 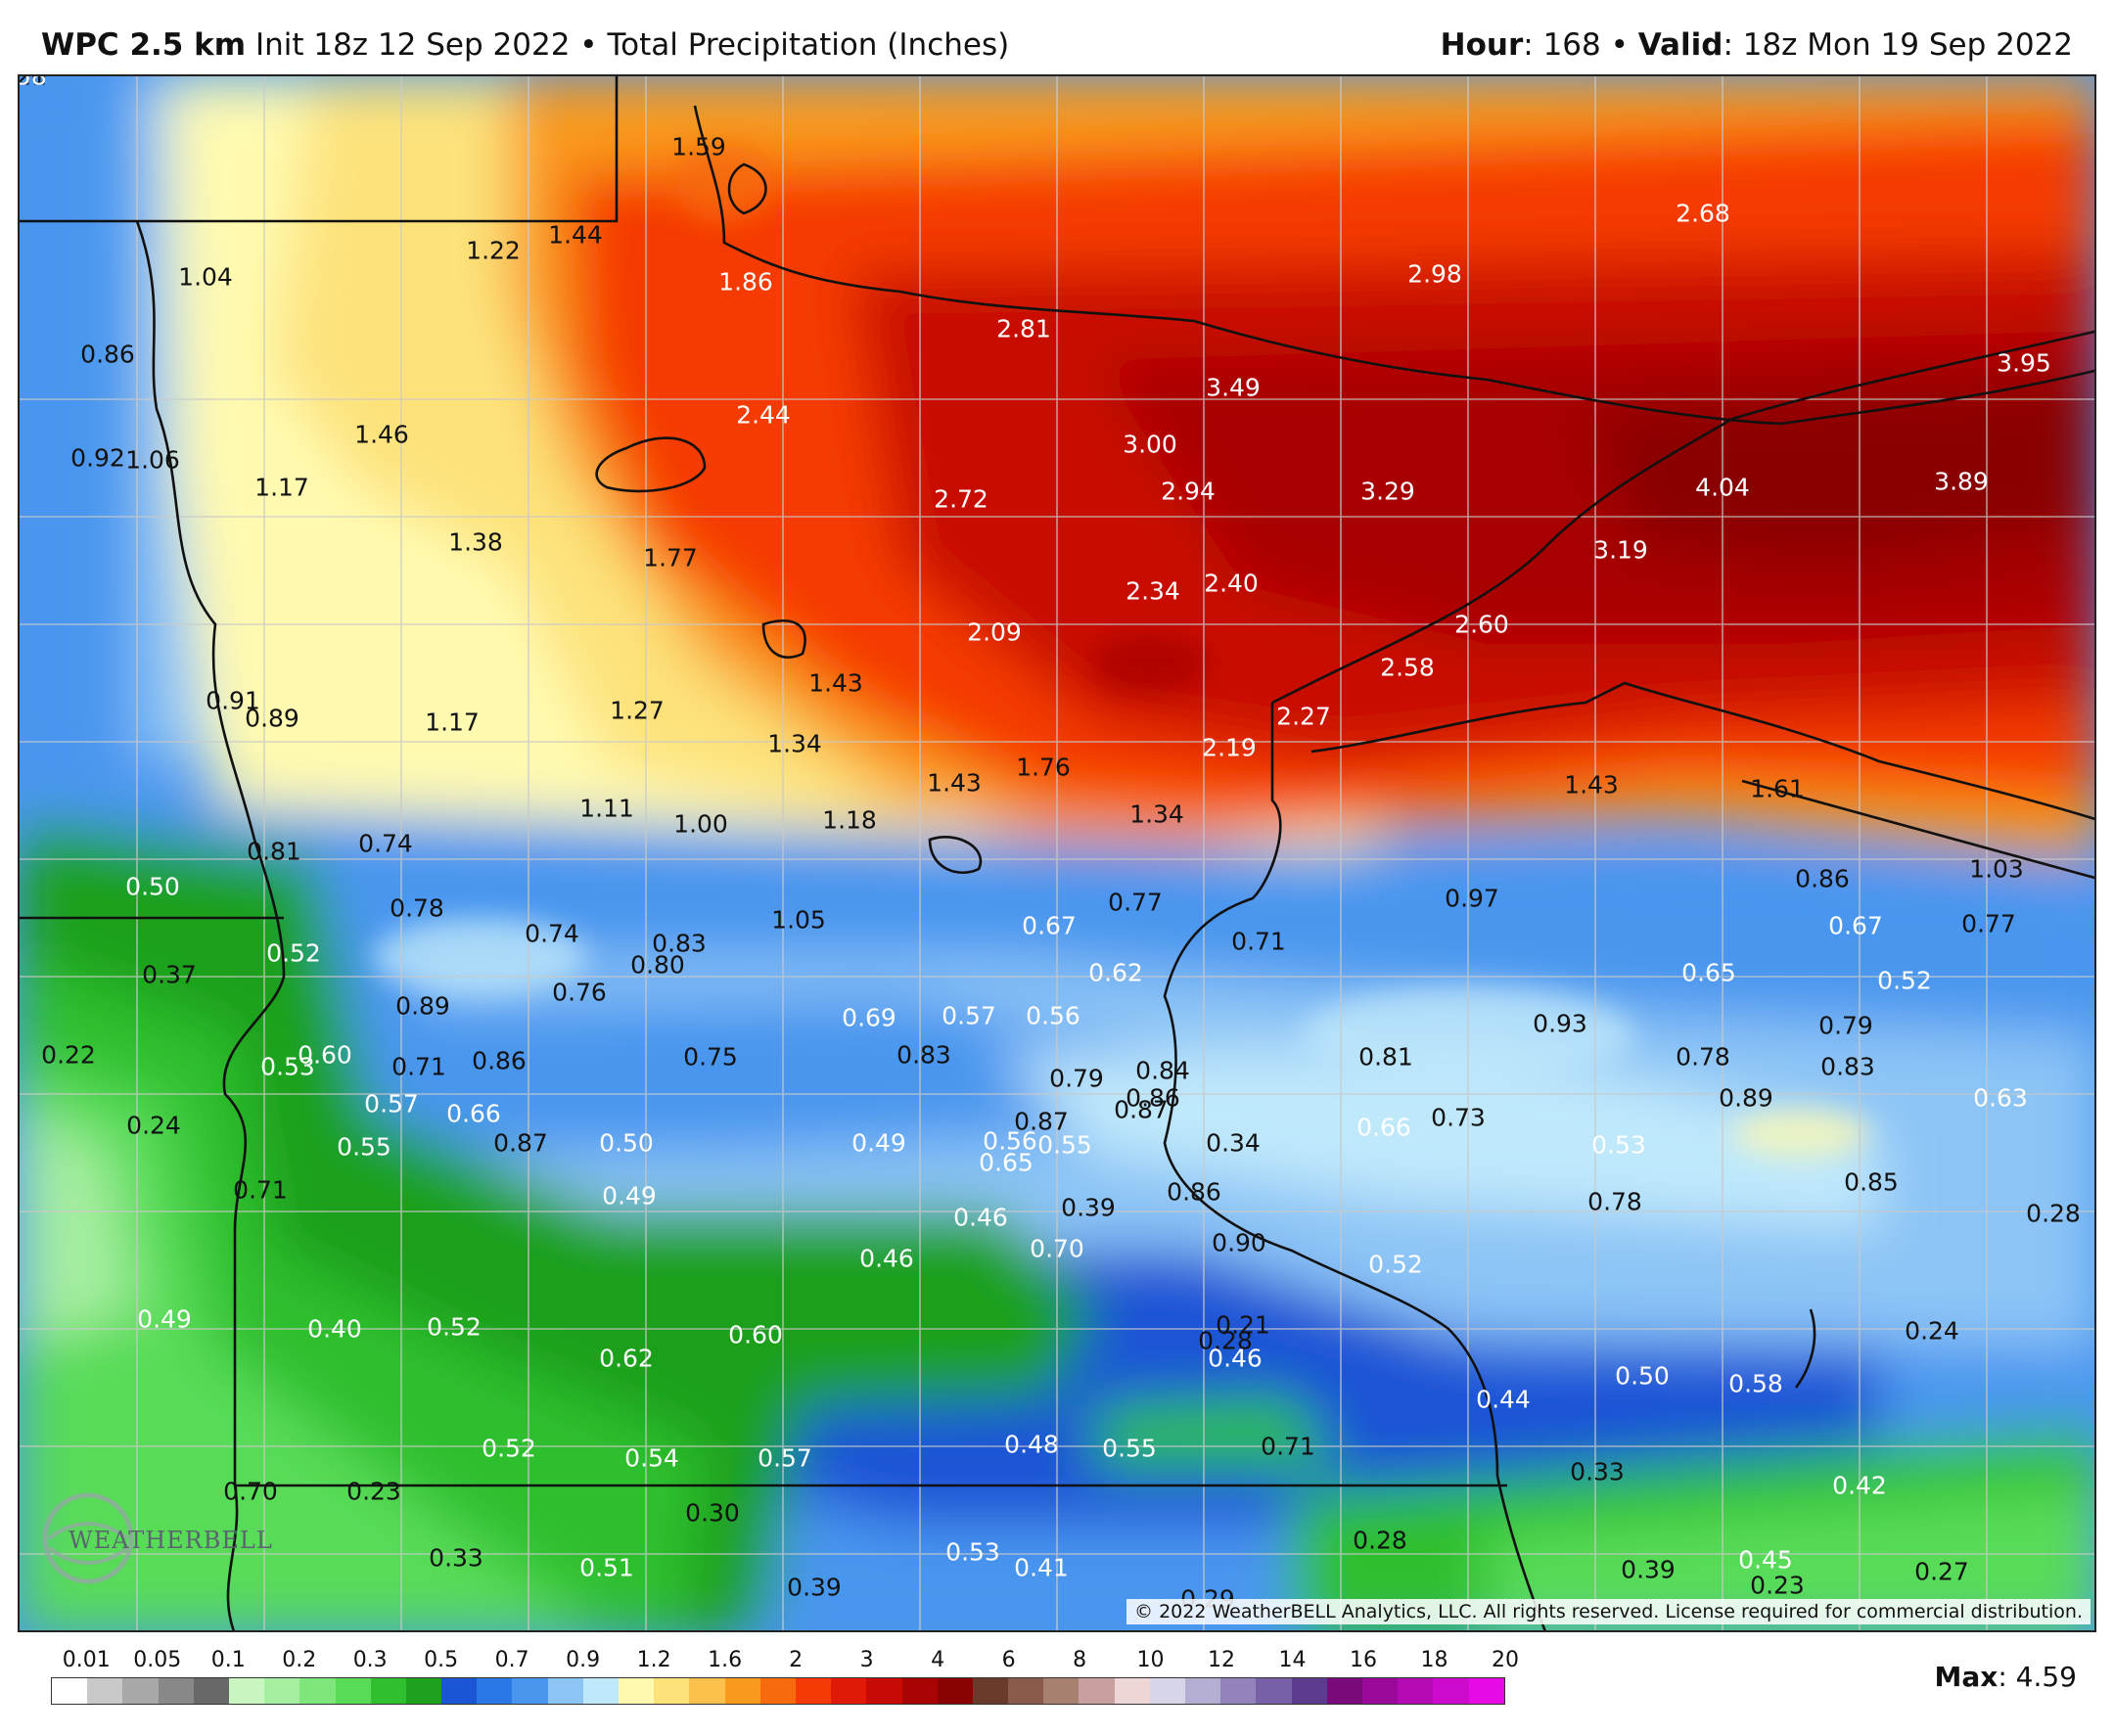 I want to click on precip-value-label: 0.33, so click(x=456, y=1558).